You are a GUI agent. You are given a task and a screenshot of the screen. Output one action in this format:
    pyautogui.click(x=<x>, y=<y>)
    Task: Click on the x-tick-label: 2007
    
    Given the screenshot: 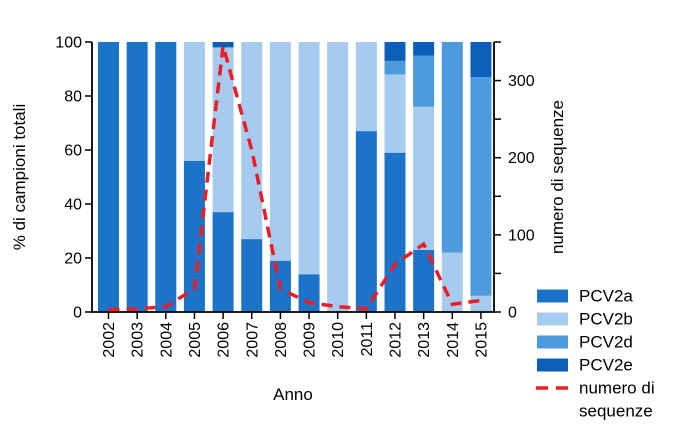 What is the action you would take?
    pyautogui.click(x=252, y=340)
    